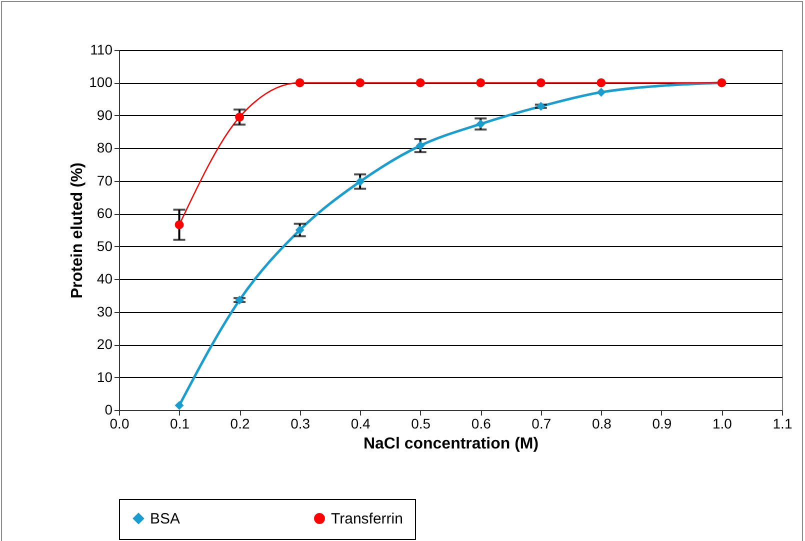 The width and height of the screenshot is (805, 541). What do you see at coordinates (104, 213) in the screenshot?
I see `y-tick-label: 60` at bounding box center [104, 213].